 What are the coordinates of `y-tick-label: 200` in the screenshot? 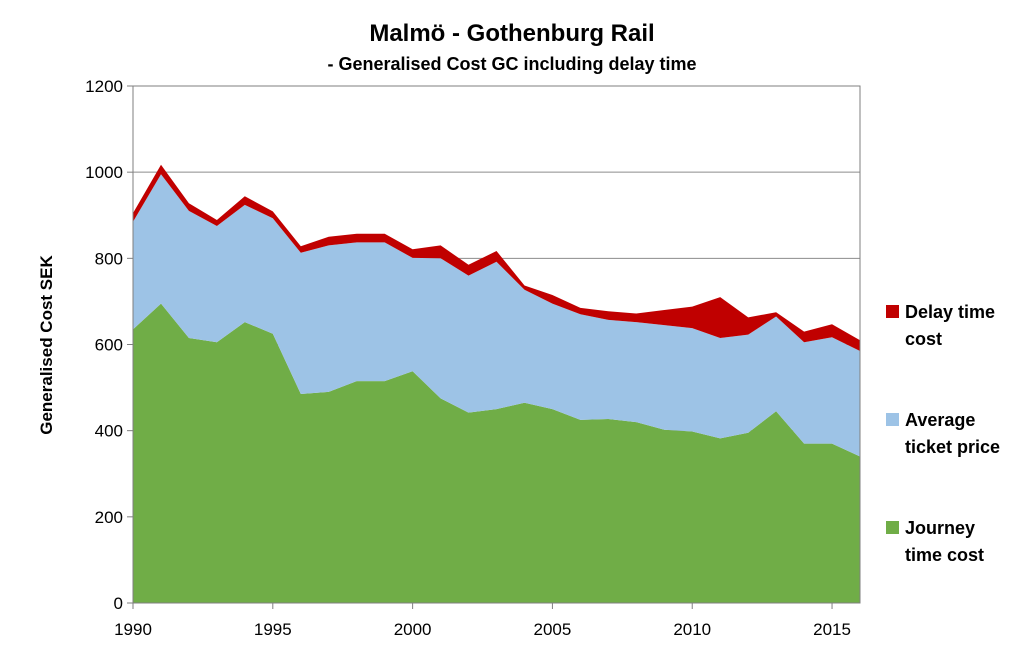 It's located at (109, 517).